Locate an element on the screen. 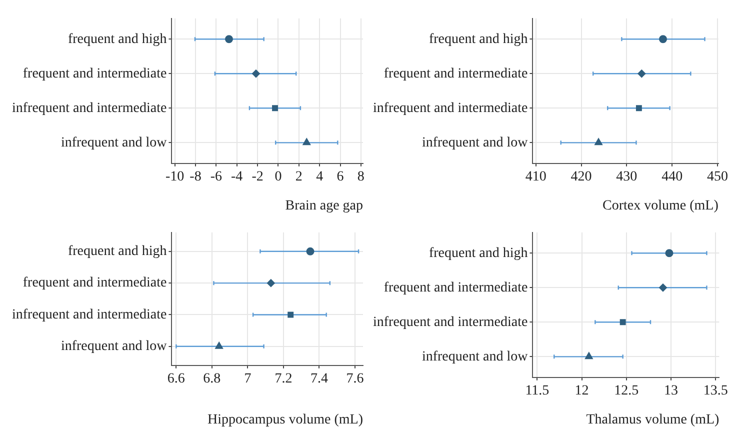 The height and width of the screenshot is (436, 739). x-tick-label: 7.2 is located at coordinates (283, 378).